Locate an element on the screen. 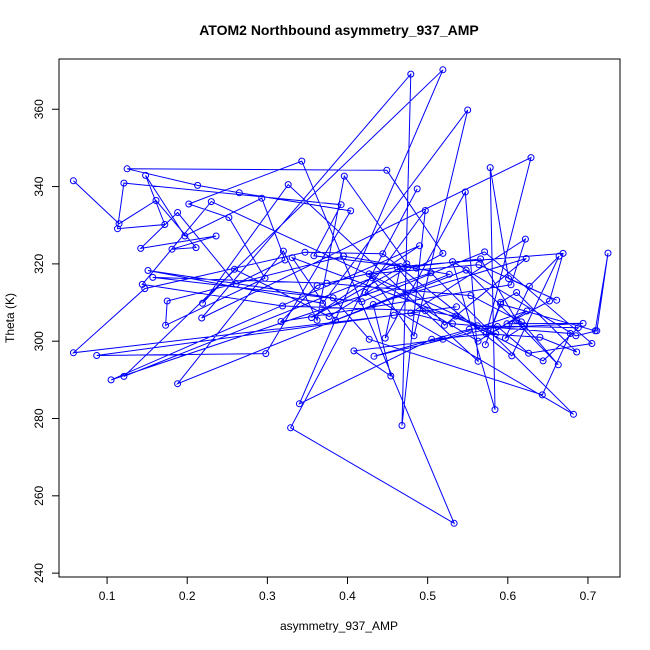  y-axis: 240 260 280 300 320 340 360 is located at coordinates (46, 341).